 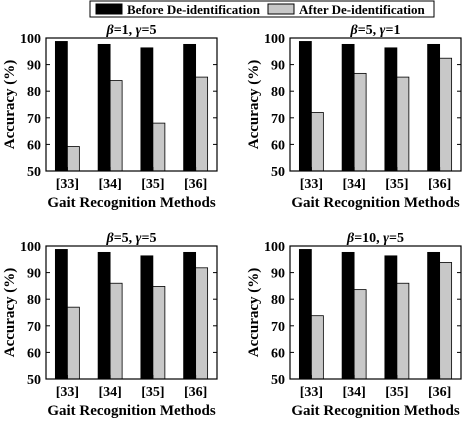 I want to click on chart-title: β=1, γ=5, so click(x=131, y=30).